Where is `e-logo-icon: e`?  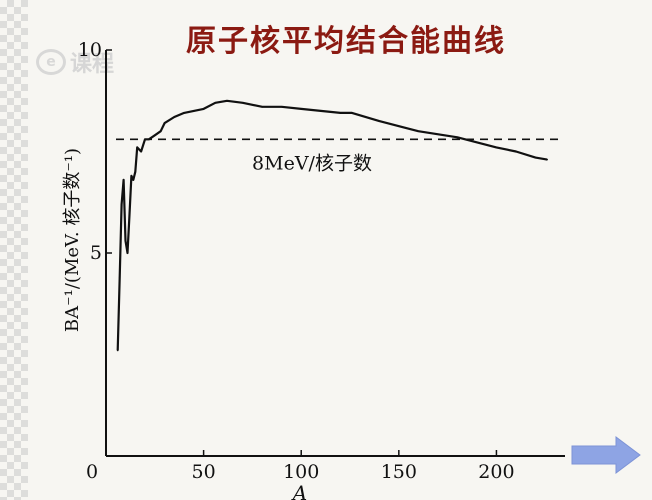
e-logo-icon: e is located at coordinates (51, 62).